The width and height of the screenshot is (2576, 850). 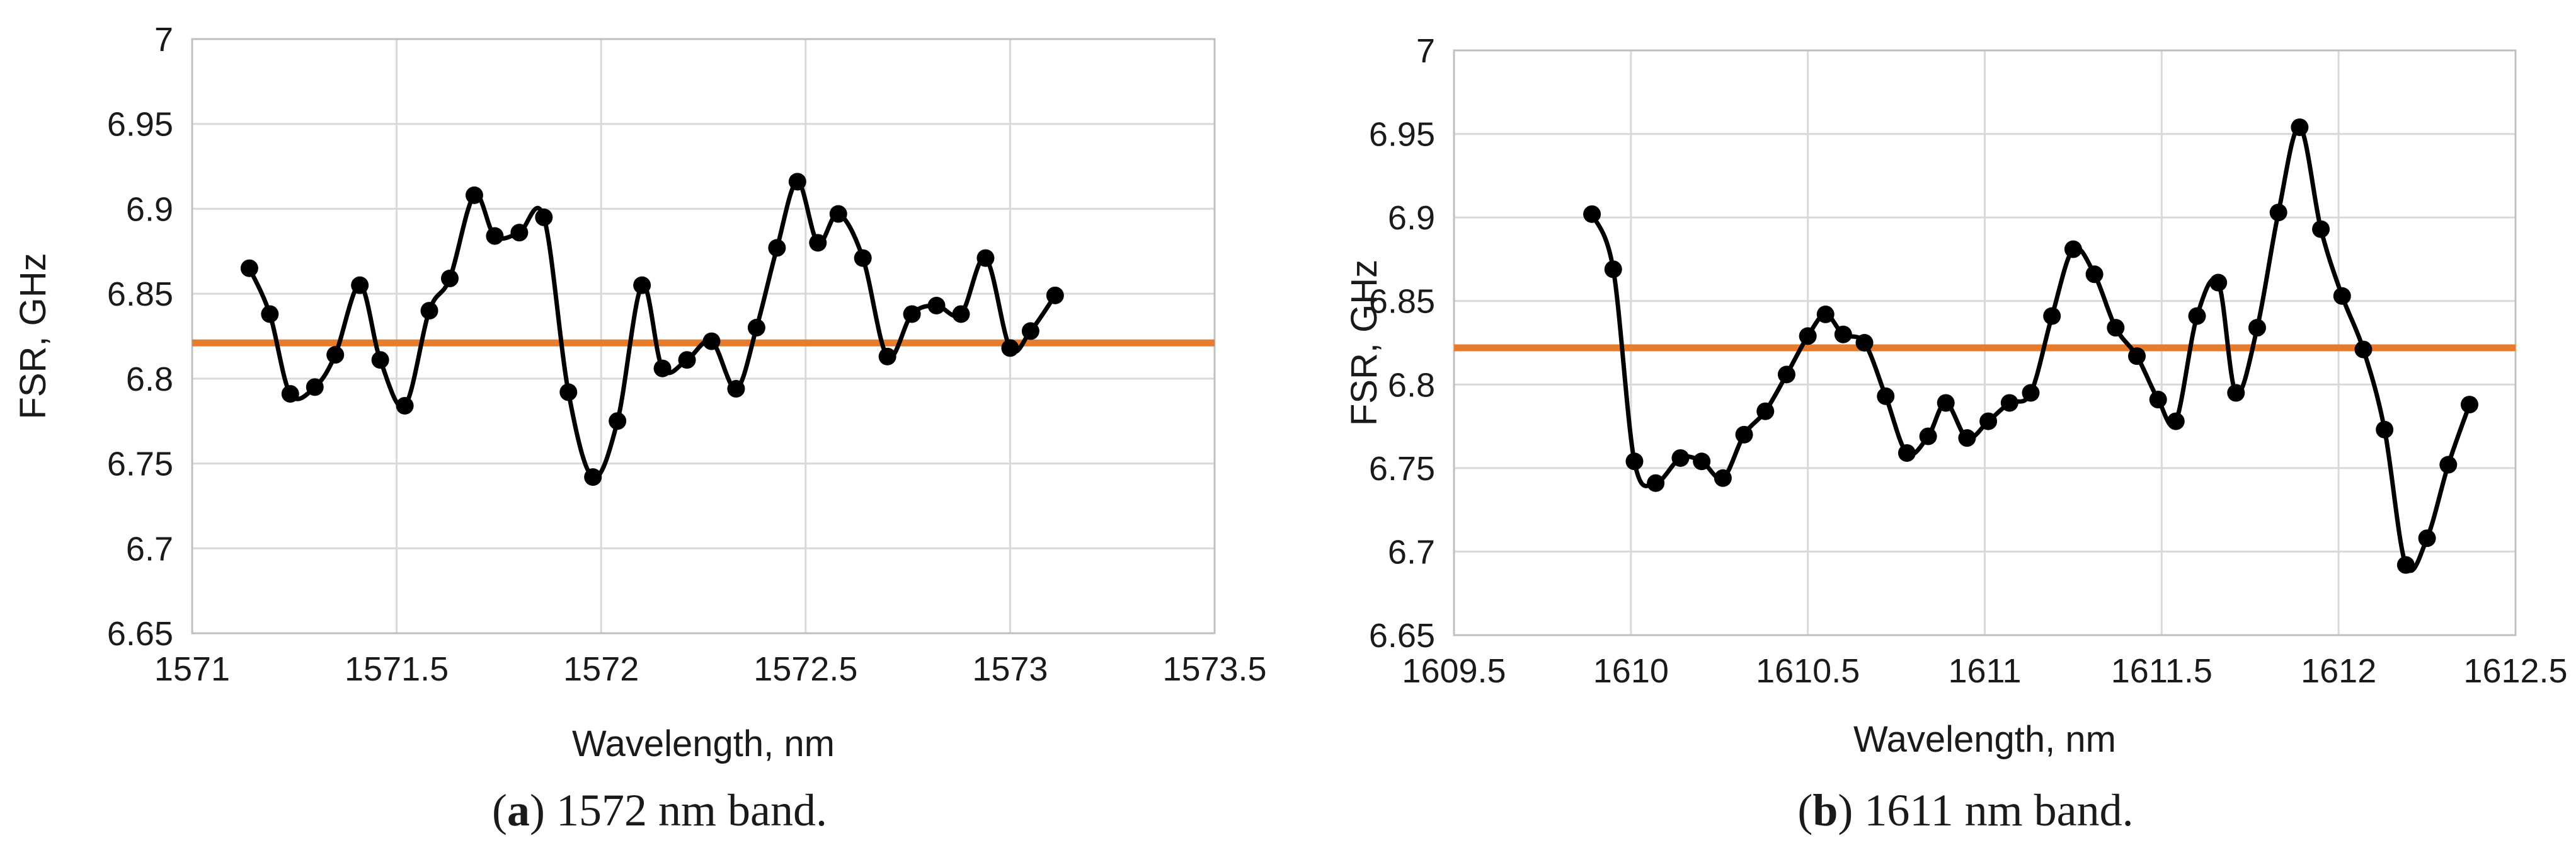 What do you see at coordinates (2338, 671) in the screenshot?
I see `x-tick-label: 1612` at bounding box center [2338, 671].